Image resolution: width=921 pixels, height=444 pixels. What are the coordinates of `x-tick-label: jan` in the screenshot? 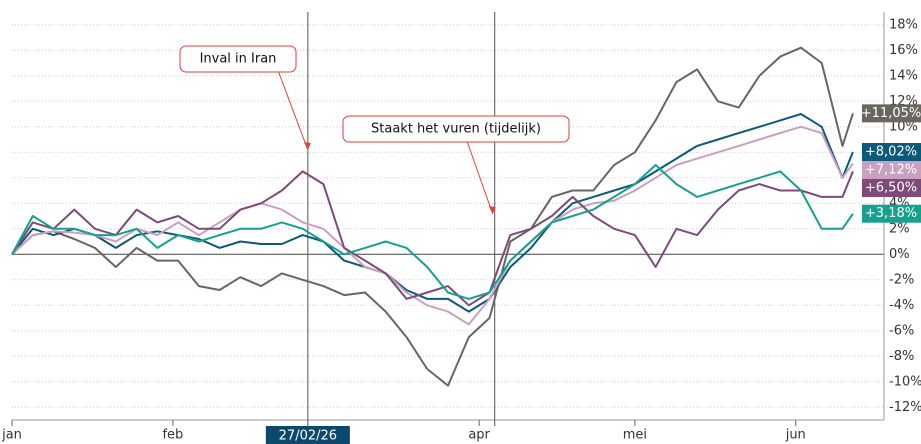 It's located at (11, 435).